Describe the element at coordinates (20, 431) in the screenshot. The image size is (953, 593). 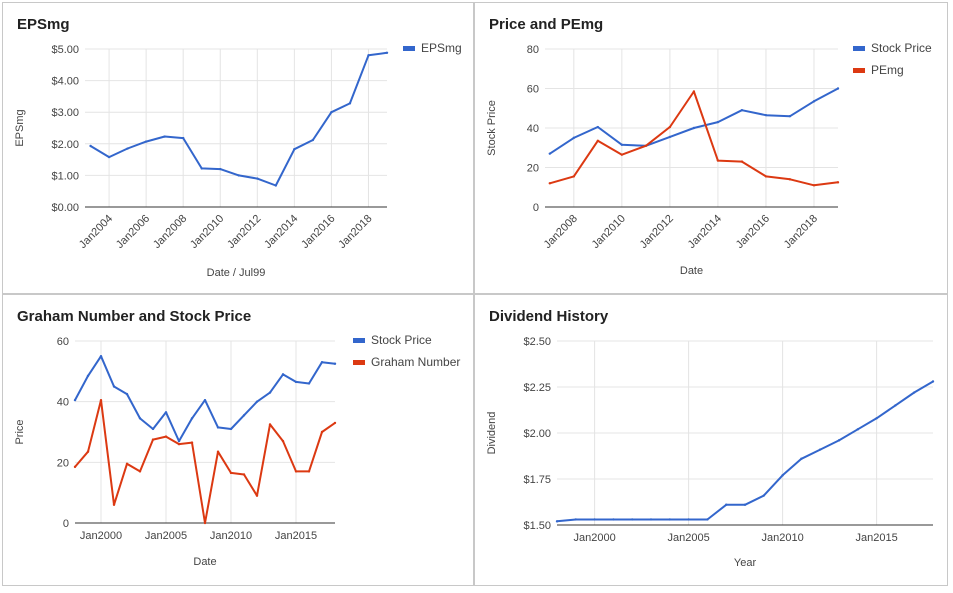
I see `y-axis-label: Price` at that location.